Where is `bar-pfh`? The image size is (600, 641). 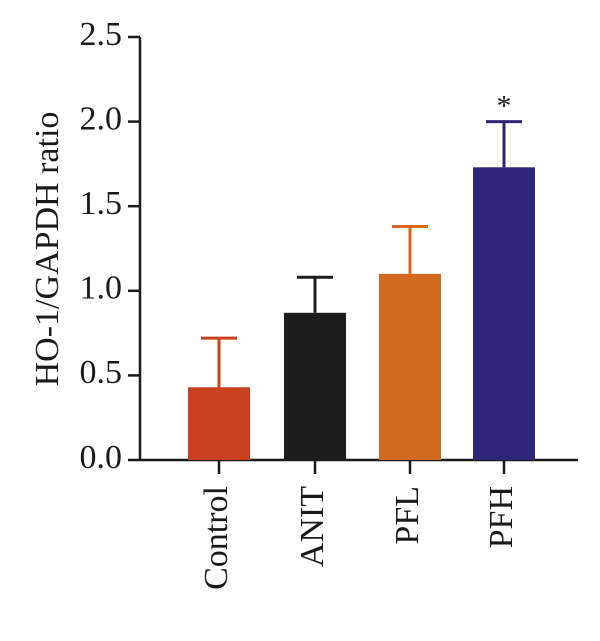
bar-pfh is located at coordinates (504, 313).